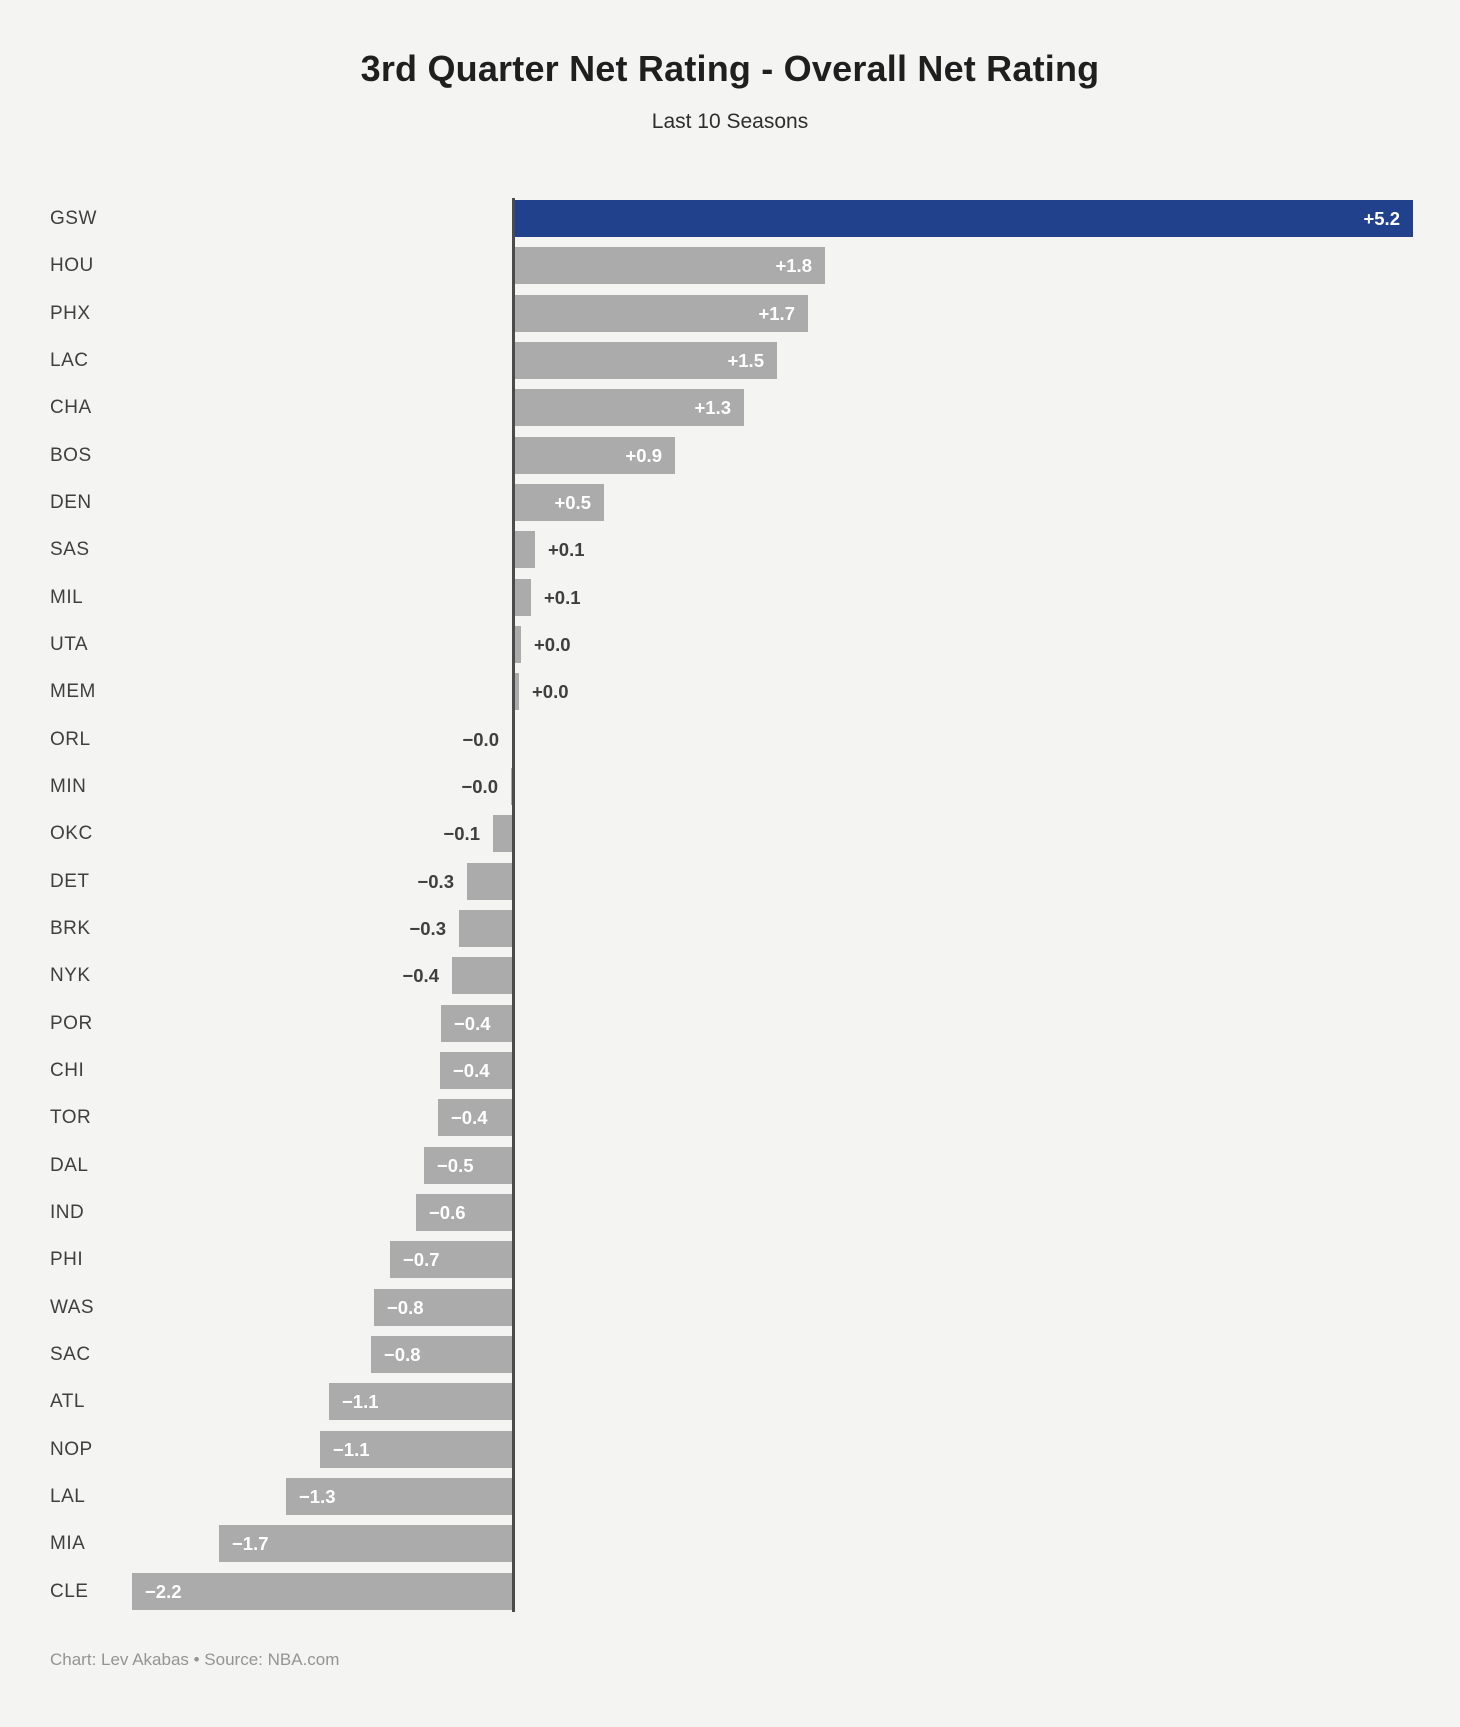  Describe the element at coordinates (447, 1212) in the screenshot. I see `value-label: −0.6` at that location.